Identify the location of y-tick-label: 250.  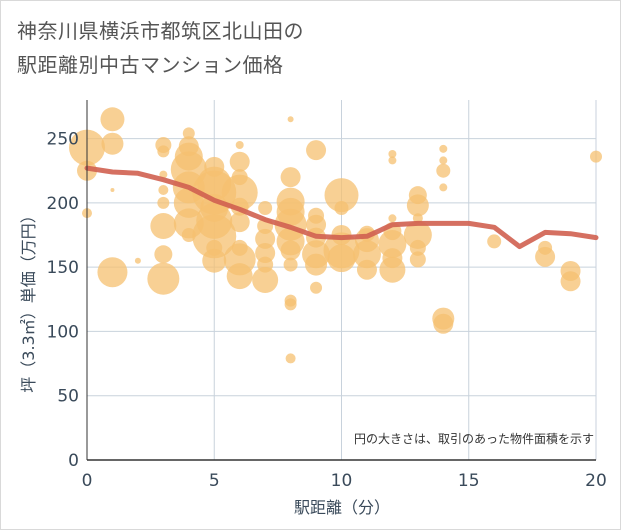
(63, 140).